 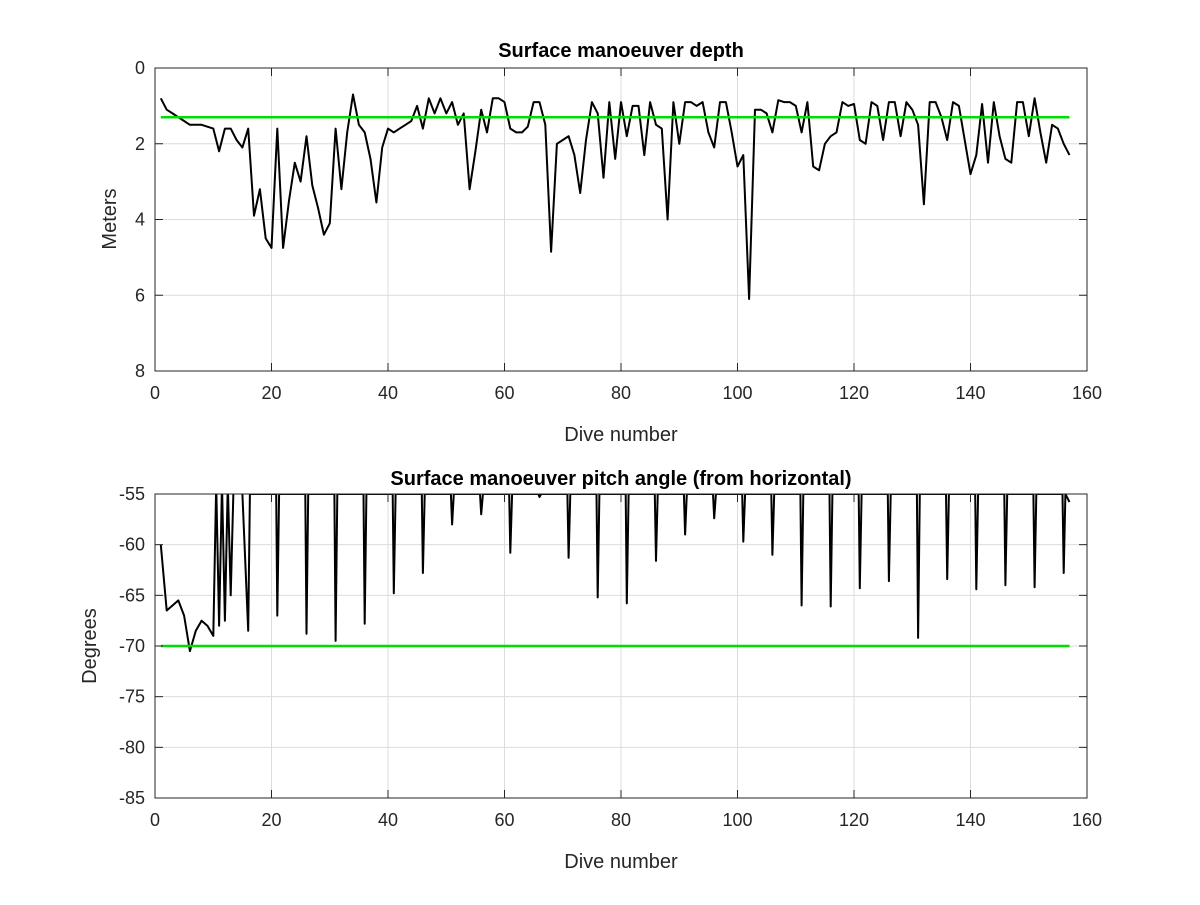 What do you see at coordinates (90, 646) in the screenshot?
I see `pitch-y-axis-label: Degrees` at bounding box center [90, 646].